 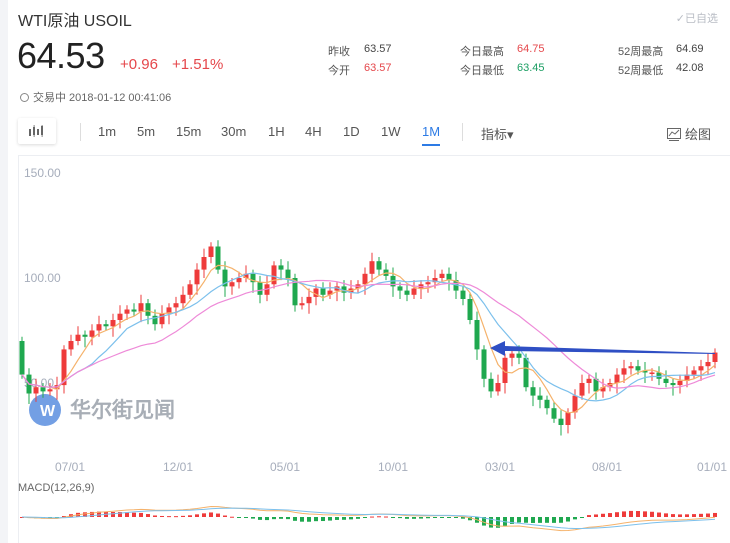 What do you see at coordinates (146, 131) in the screenshot?
I see `interval-tab-5m: 5m` at bounding box center [146, 131].